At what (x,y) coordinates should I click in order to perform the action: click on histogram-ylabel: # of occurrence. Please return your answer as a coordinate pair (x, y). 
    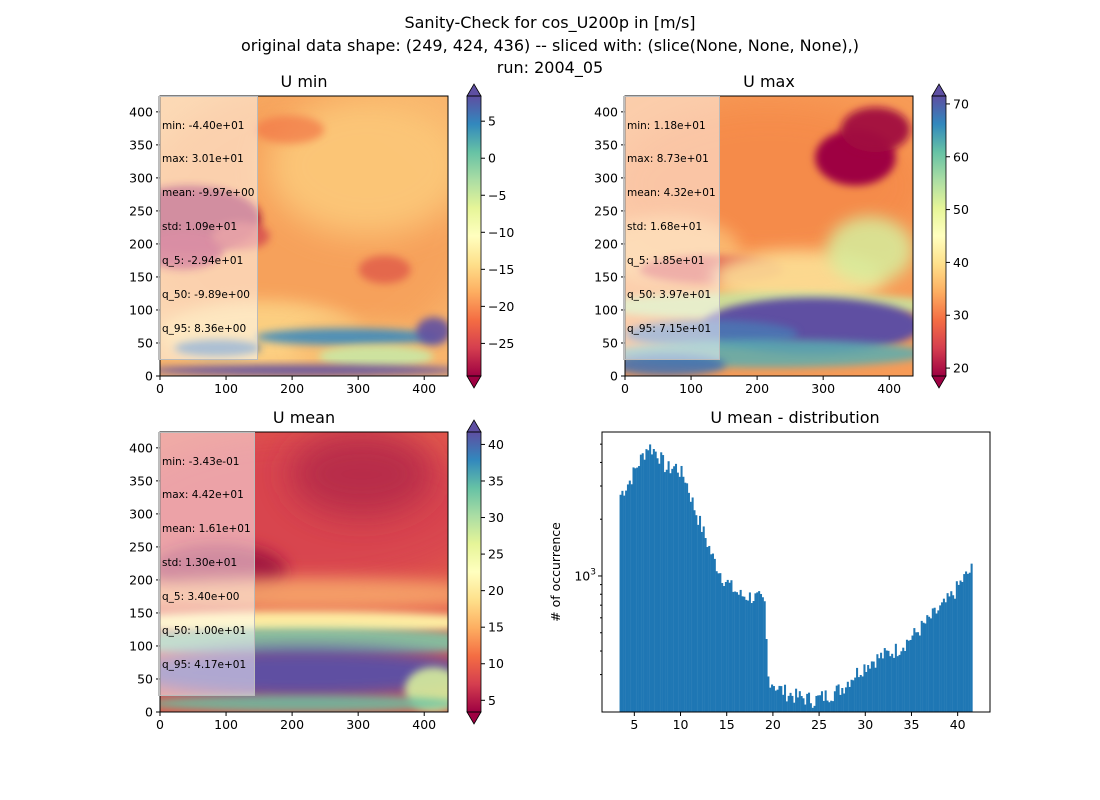
    Looking at the image, I should click on (555, 572).